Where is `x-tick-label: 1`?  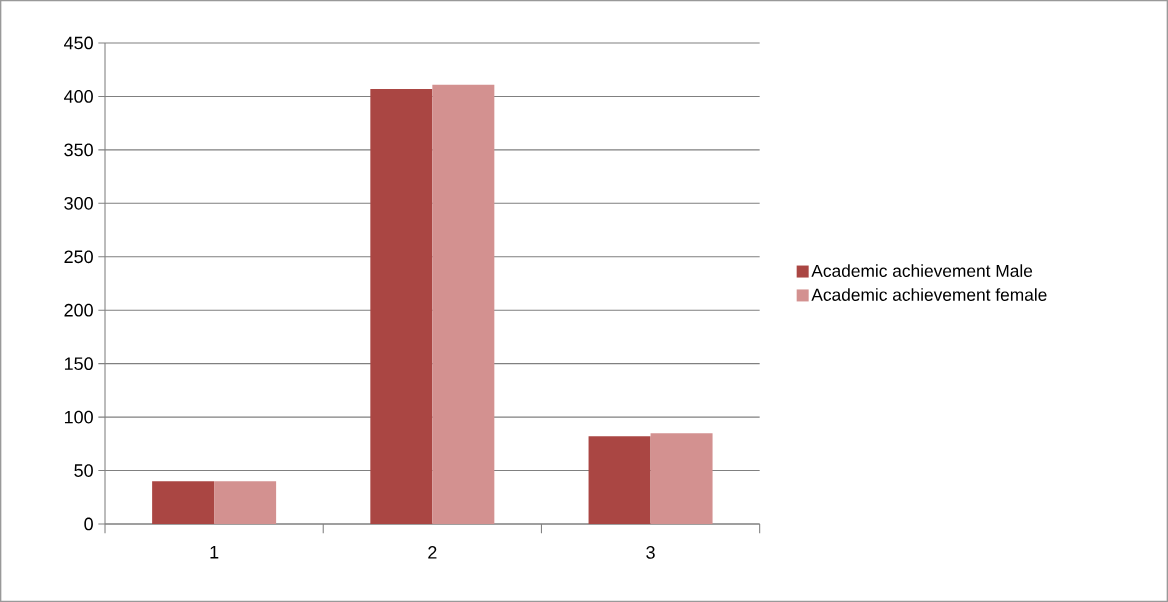 x-tick-label: 1 is located at coordinates (214, 552).